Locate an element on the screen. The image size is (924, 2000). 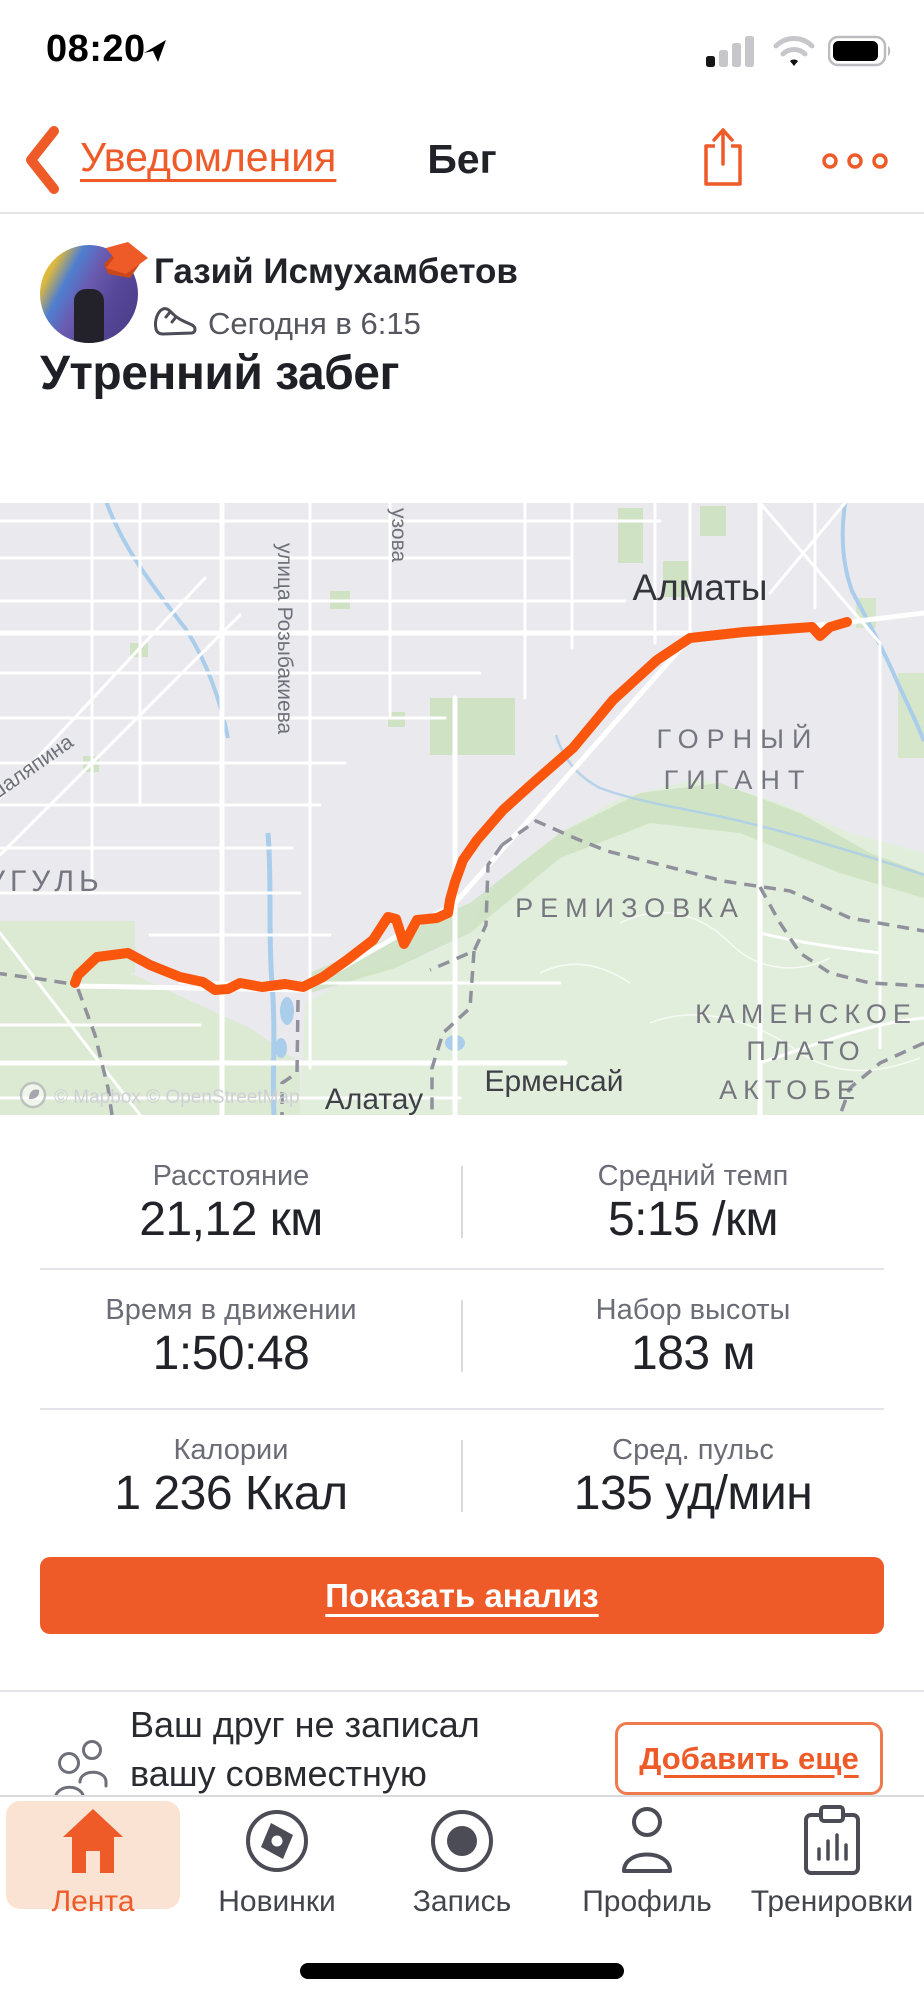
map-boundaries is located at coordinates (462, 967).